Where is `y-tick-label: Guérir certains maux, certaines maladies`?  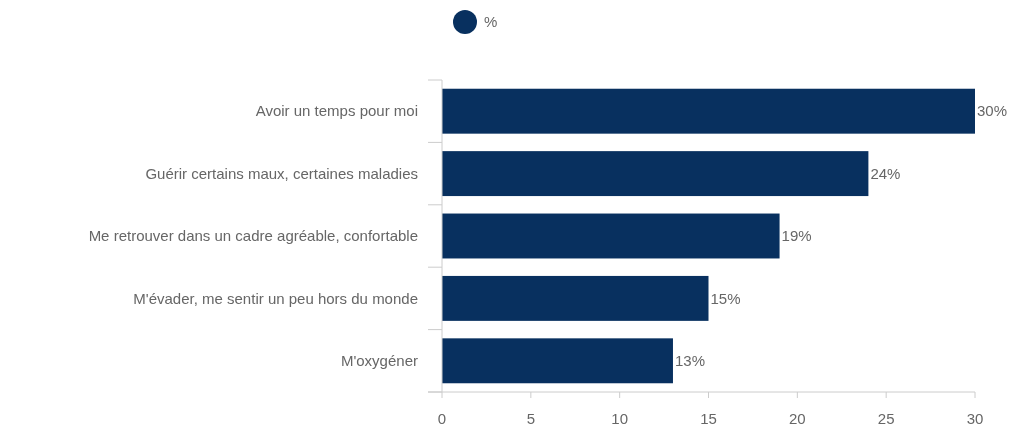 y-tick-label: Guérir certains maux, certaines maladies is located at coordinates (281, 173).